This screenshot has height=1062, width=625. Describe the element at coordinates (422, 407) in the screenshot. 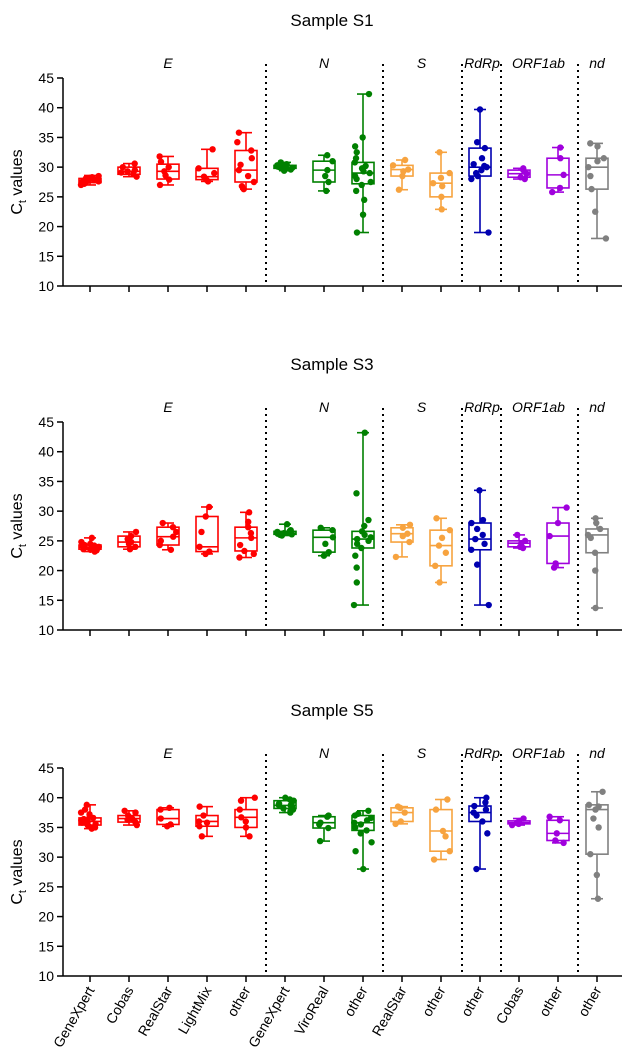

I see `gene-group-label: S` at that location.